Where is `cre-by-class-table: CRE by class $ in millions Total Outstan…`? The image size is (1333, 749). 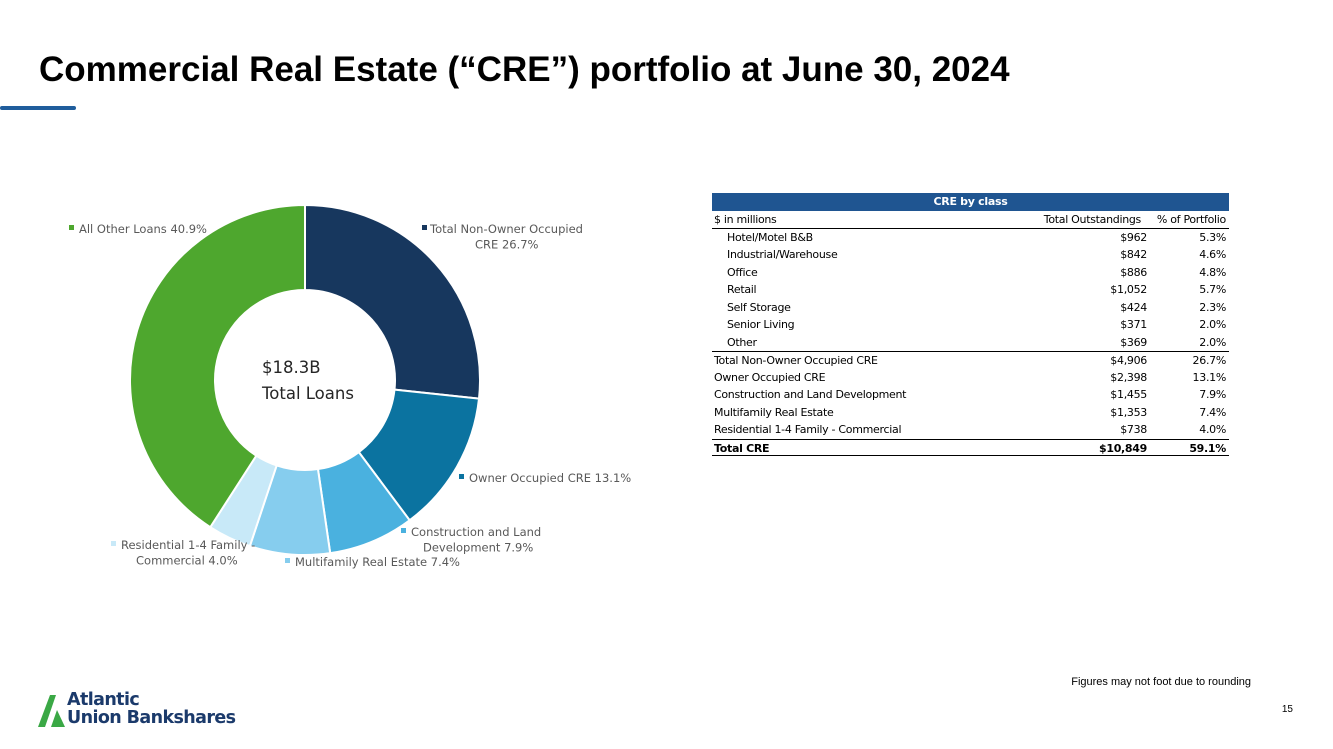 cre-by-class-table: CRE by class $ in millions Total Outstan… is located at coordinates (970, 324).